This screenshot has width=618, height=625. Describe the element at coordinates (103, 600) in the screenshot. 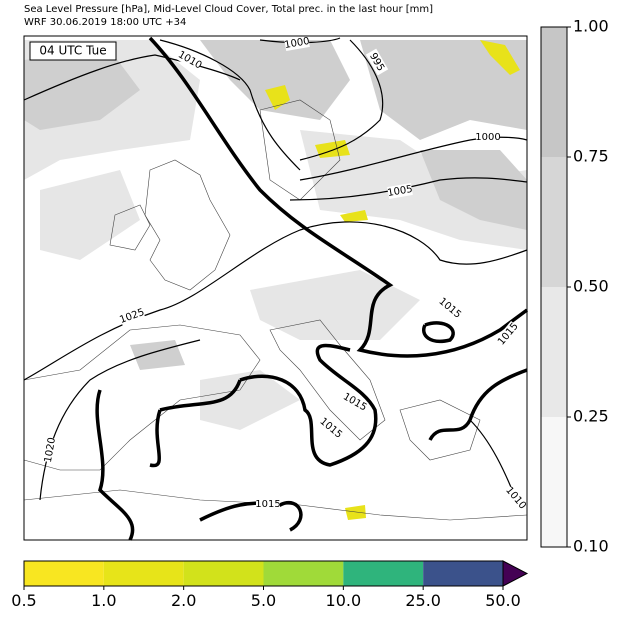

I see `colorbar-tick-label: 1.0` at that location.